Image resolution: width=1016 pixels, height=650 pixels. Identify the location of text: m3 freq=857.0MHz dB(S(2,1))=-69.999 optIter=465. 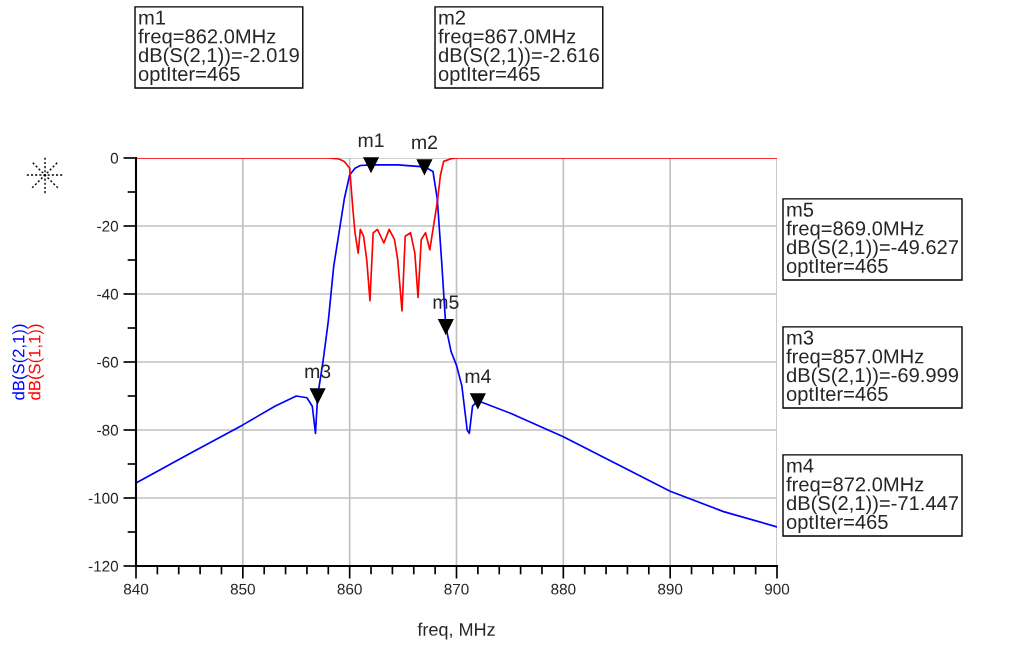
(872, 368).